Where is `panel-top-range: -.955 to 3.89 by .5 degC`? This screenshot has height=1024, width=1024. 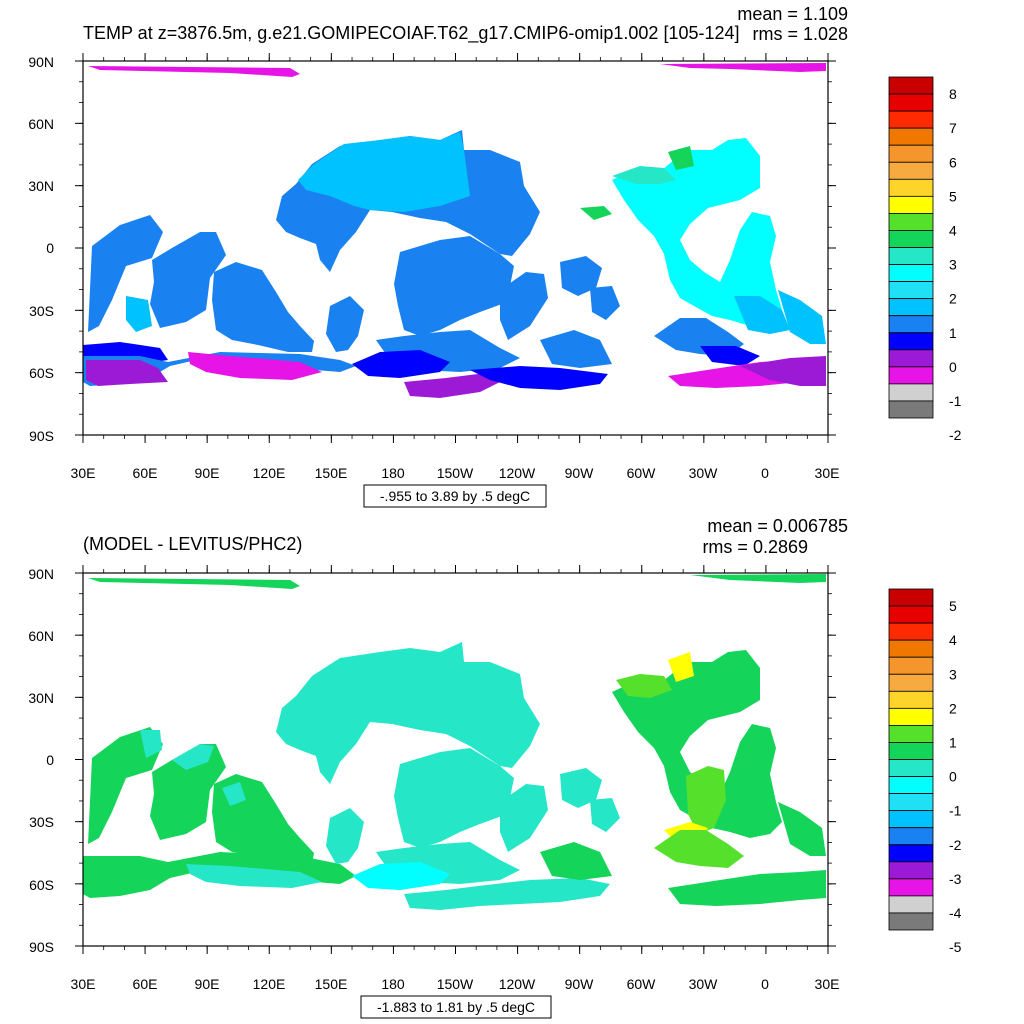 panel-top-range: -.955 to 3.89 by .5 degC is located at coordinates (455, 496).